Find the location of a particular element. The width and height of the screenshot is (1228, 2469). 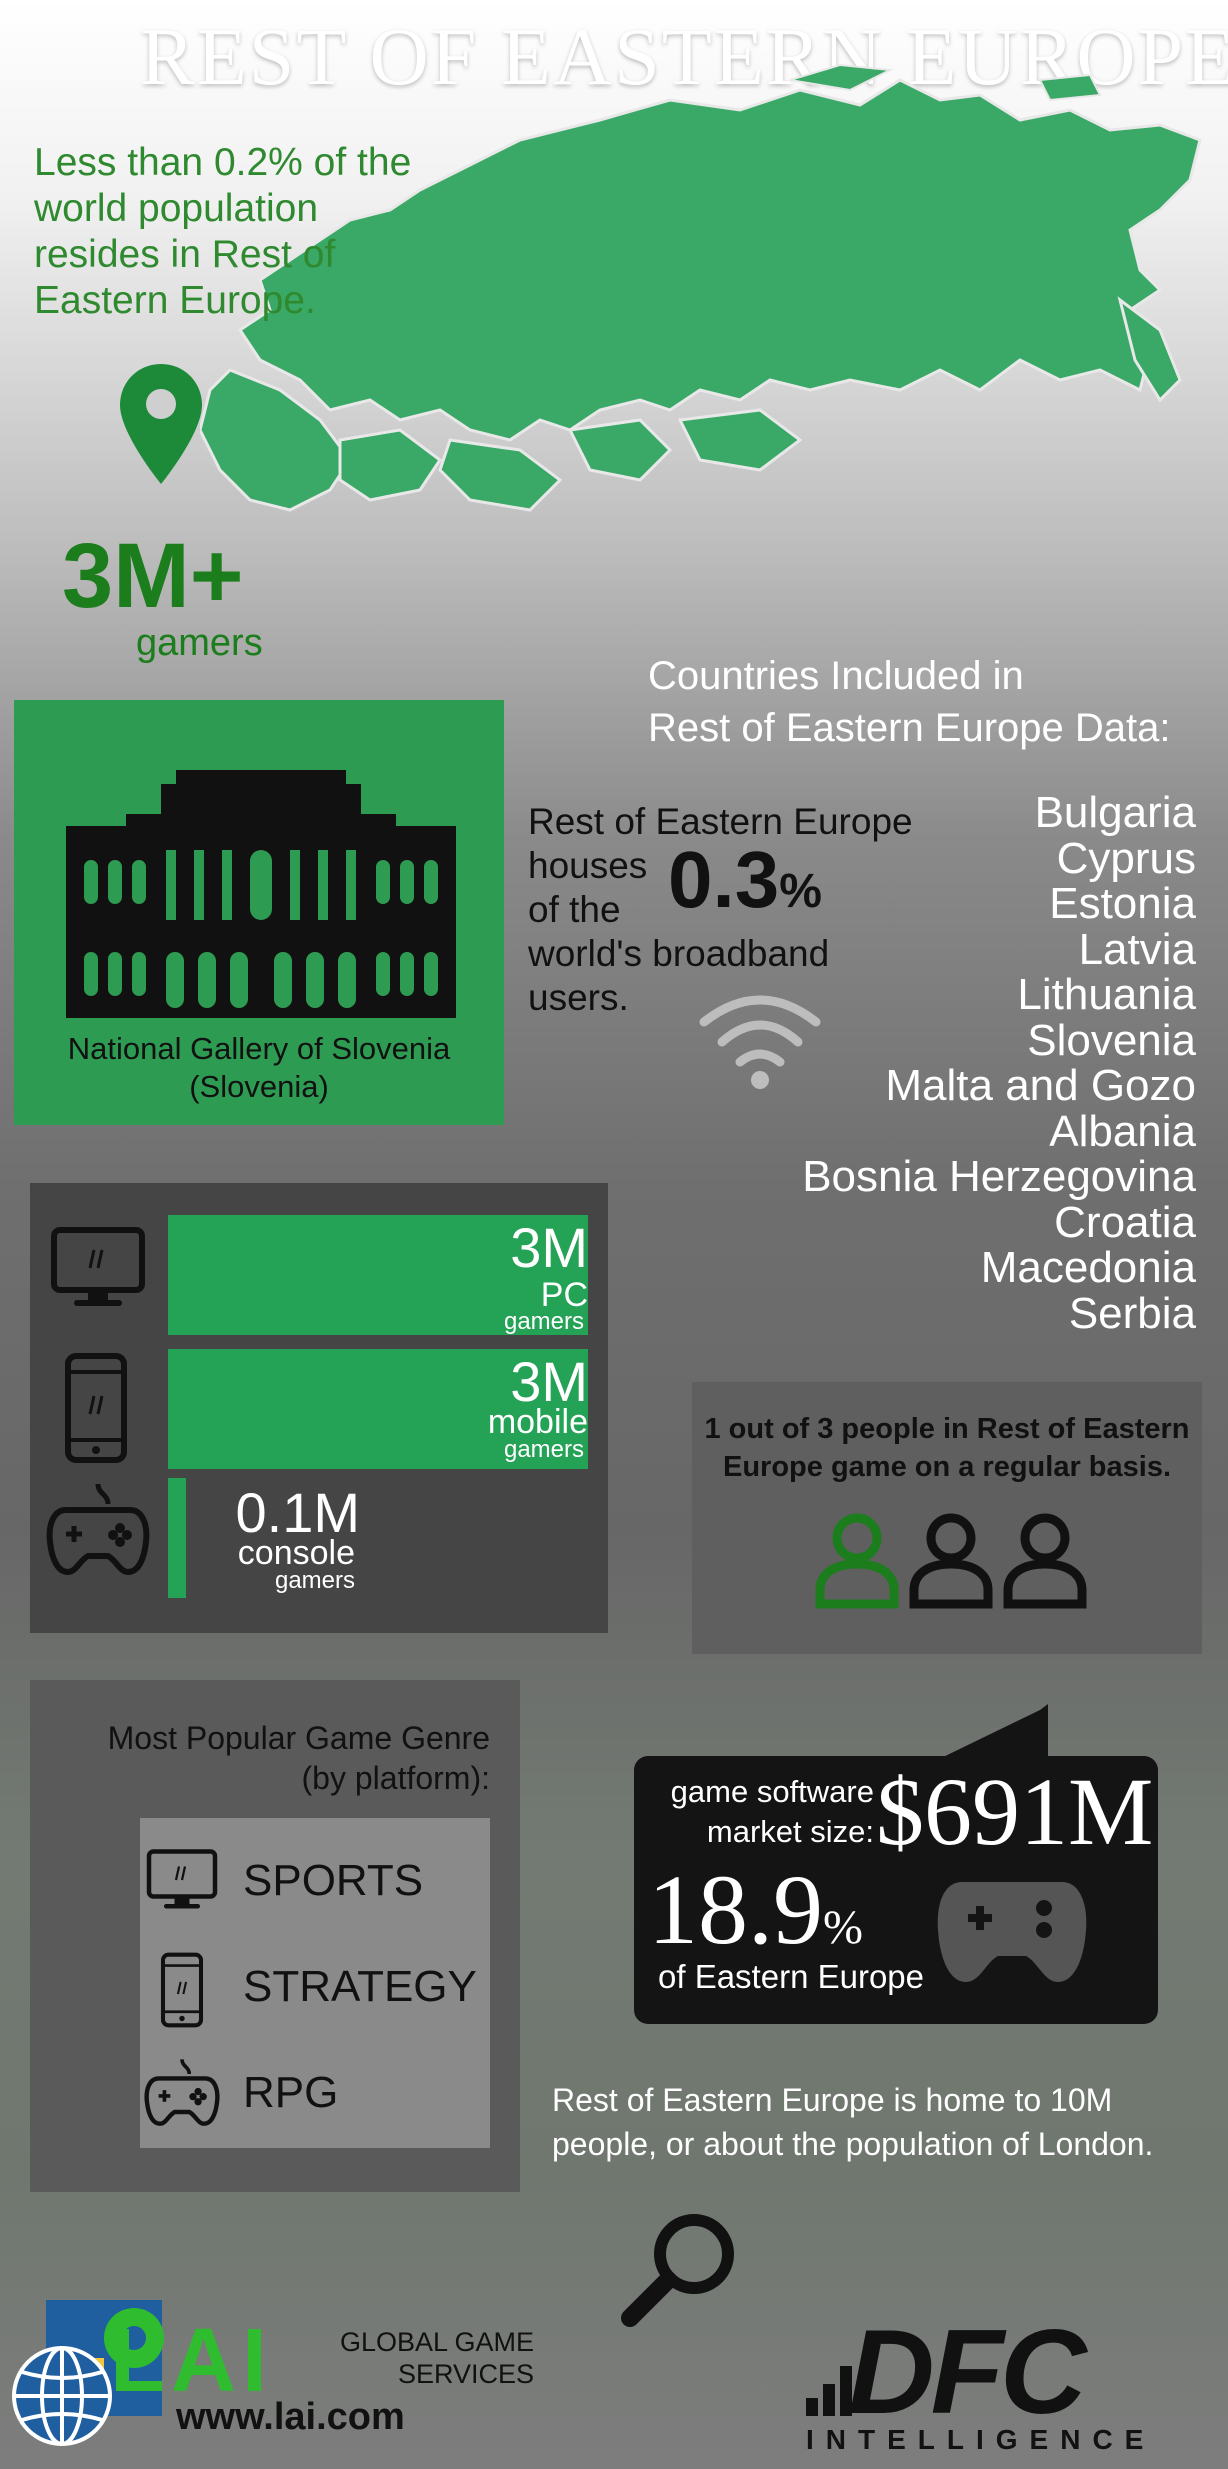

genre-console: RPG is located at coordinates (291, 2092).